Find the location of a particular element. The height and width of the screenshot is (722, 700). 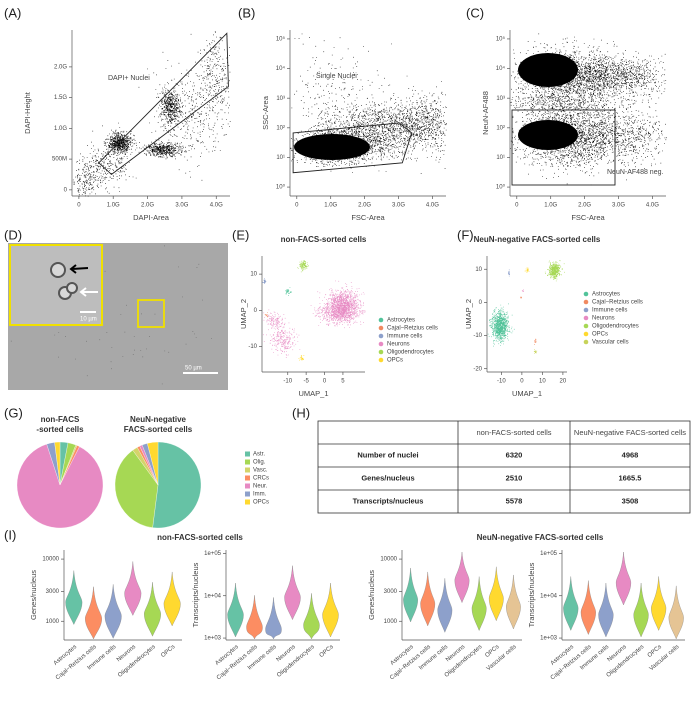

y-axis-label: Genes/nucleus is located at coordinates (371, 595).